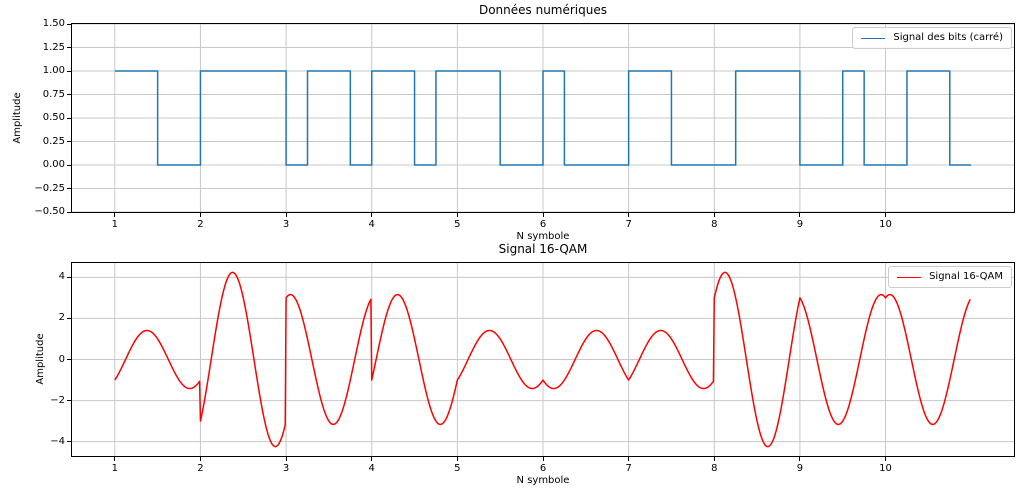 The width and height of the screenshot is (1024, 490). What do you see at coordinates (53, 23) in the screenshot?
I see `y-tick-label: 1.50` at bounding box center [53, 23].